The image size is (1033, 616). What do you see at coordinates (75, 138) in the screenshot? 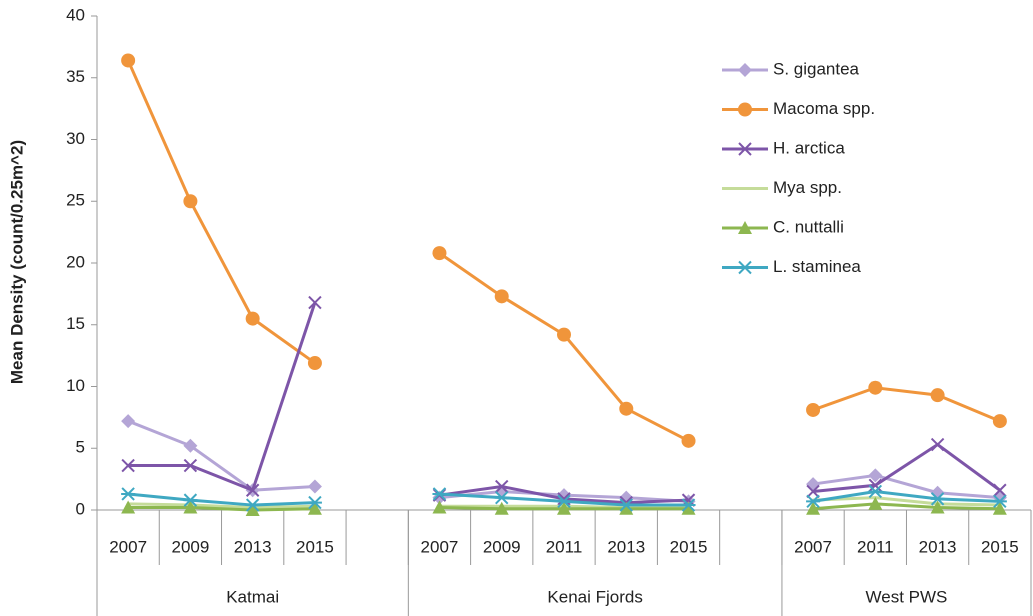
I see `y-tick-label: 30` at bounding box center [75, 138].